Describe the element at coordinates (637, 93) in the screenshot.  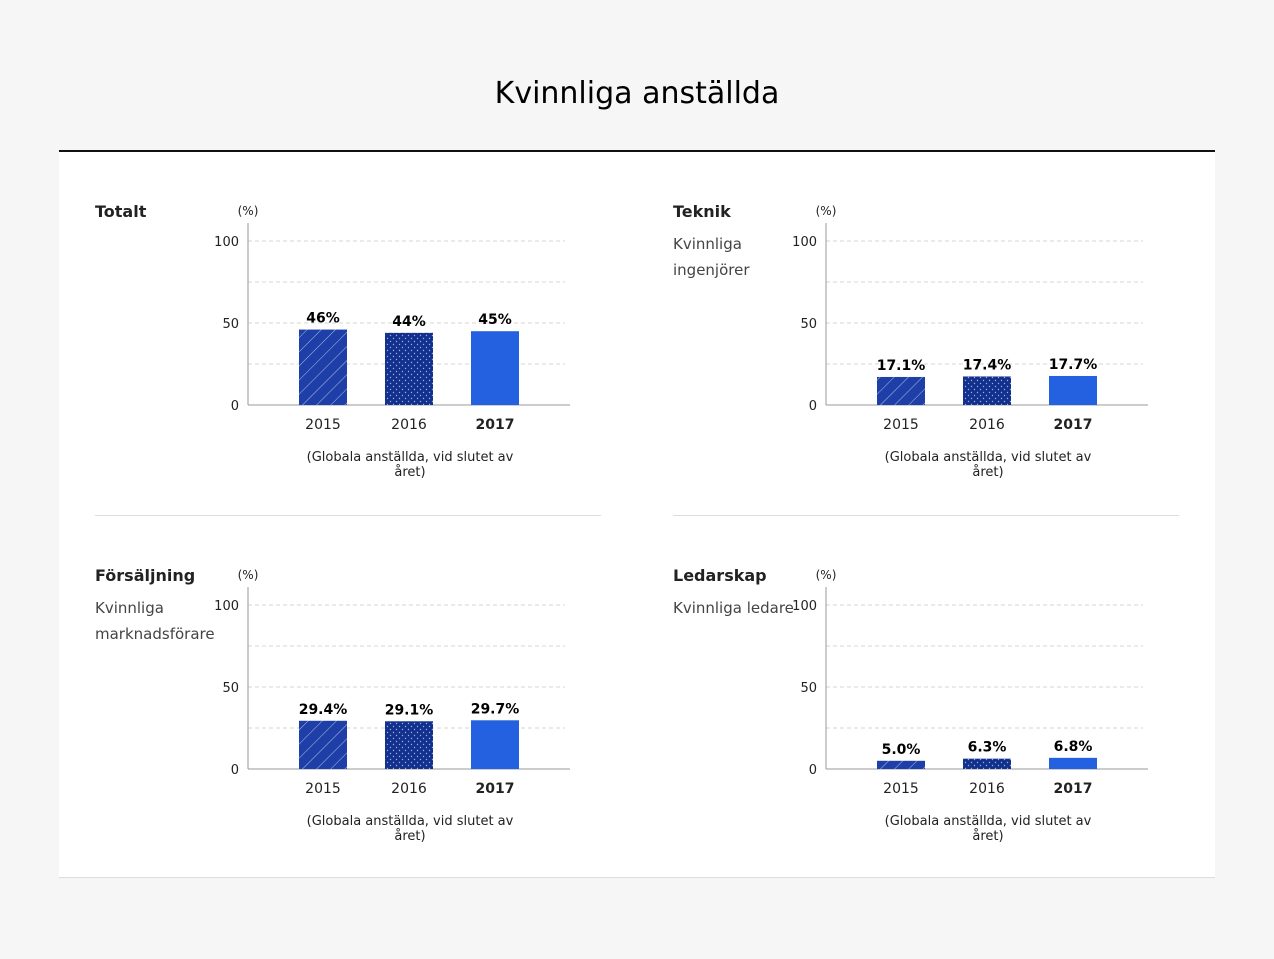
I see `page-title: Kvinnliga anställda` at that location.